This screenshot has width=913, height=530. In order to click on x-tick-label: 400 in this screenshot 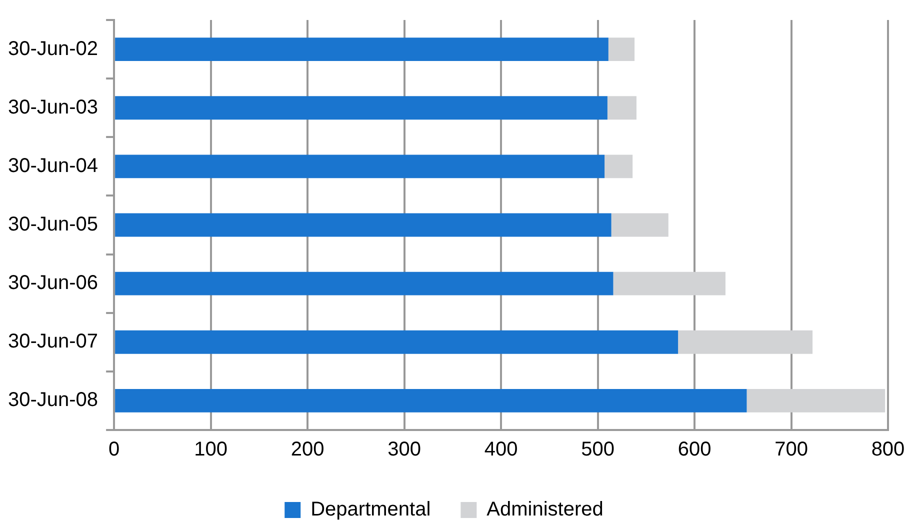, I will do `click(501, 449)`.